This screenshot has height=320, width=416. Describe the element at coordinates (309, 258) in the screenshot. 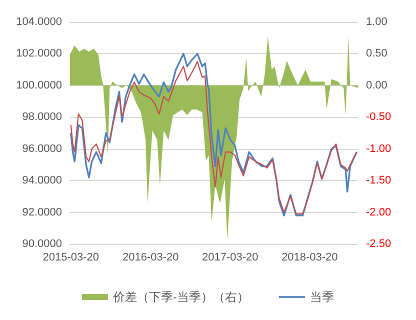

I see `x-tick-label: 2018-03-20` at that location.